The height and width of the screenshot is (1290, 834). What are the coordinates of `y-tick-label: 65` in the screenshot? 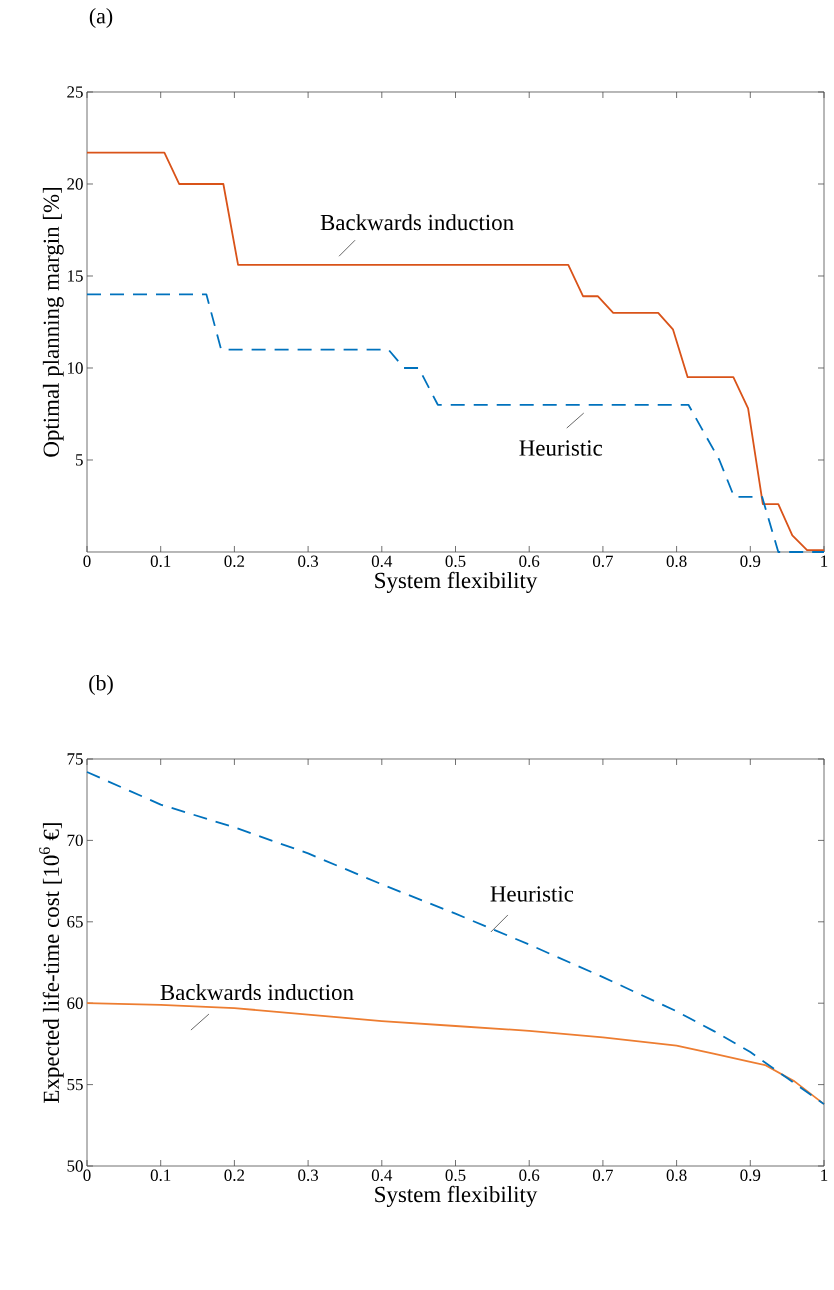 It's located at (75, 922).